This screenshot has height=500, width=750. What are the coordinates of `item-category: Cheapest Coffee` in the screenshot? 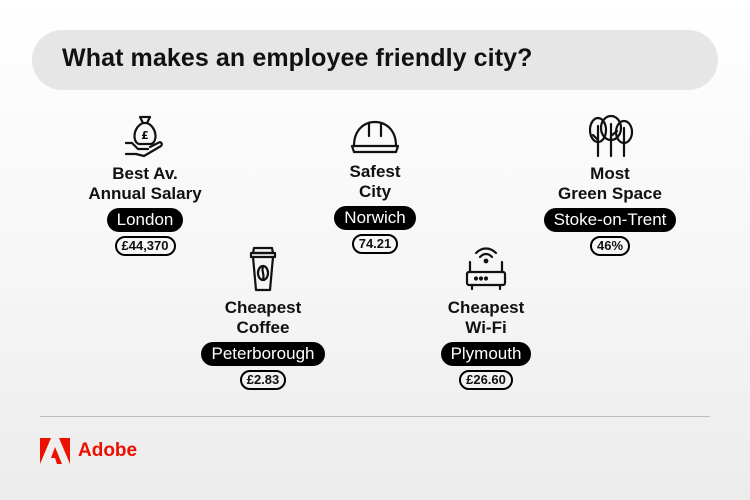 It's located at (263, 318).